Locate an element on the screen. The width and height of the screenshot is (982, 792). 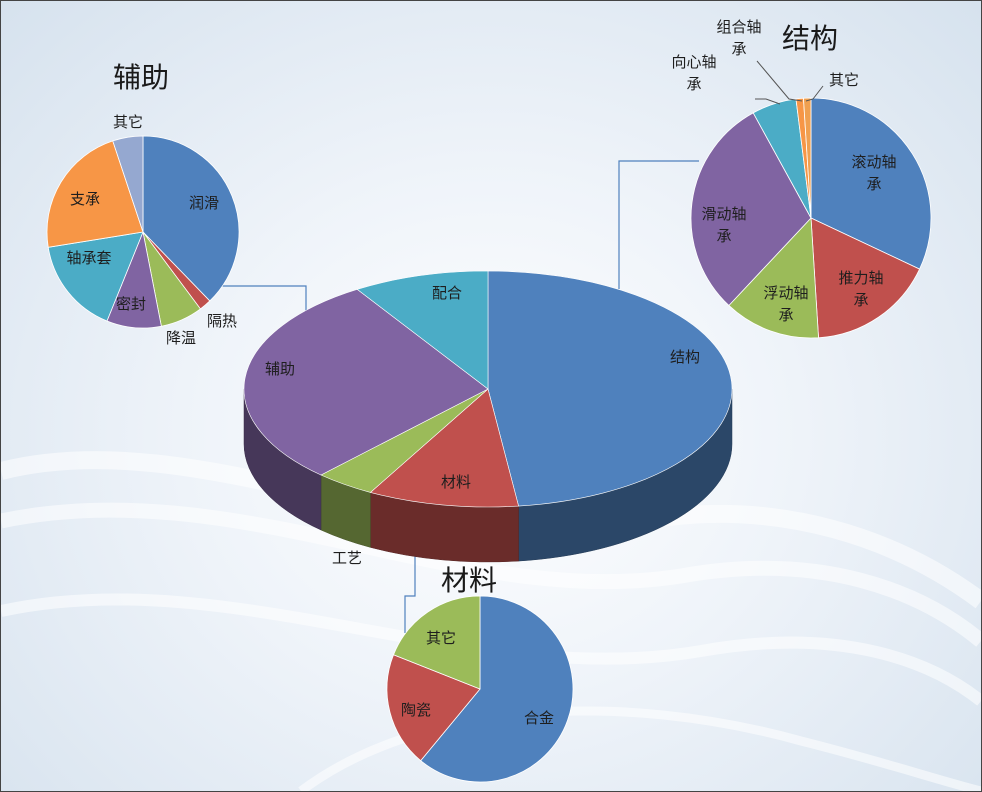
pie-2-title: 结构 is located at coordinates (810, 38).